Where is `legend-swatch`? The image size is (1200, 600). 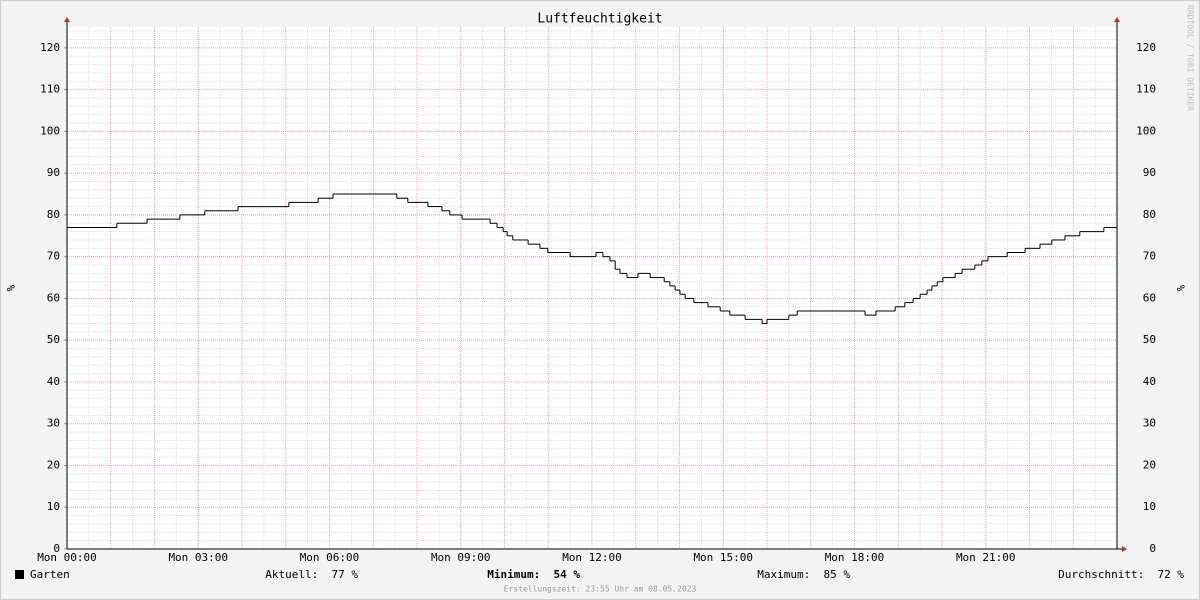
legend-swatch is located at coordinates (19, 574).